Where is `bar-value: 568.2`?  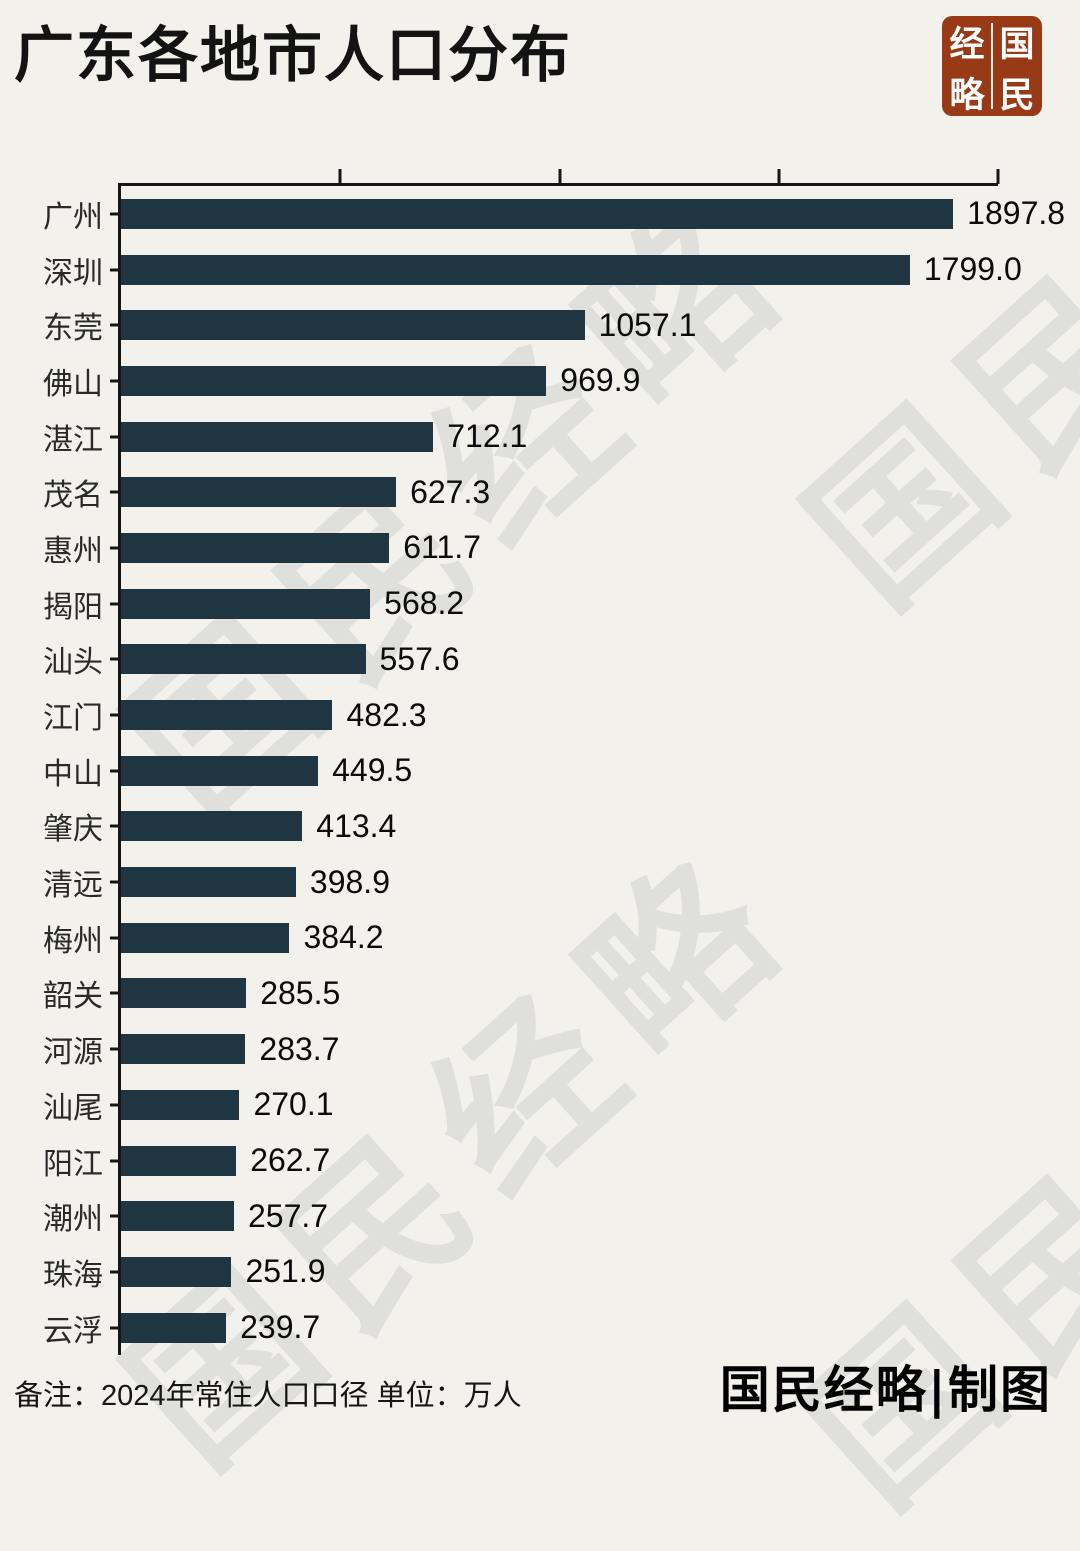
bar-value: 568.2 is located at coordinates (424, 603).